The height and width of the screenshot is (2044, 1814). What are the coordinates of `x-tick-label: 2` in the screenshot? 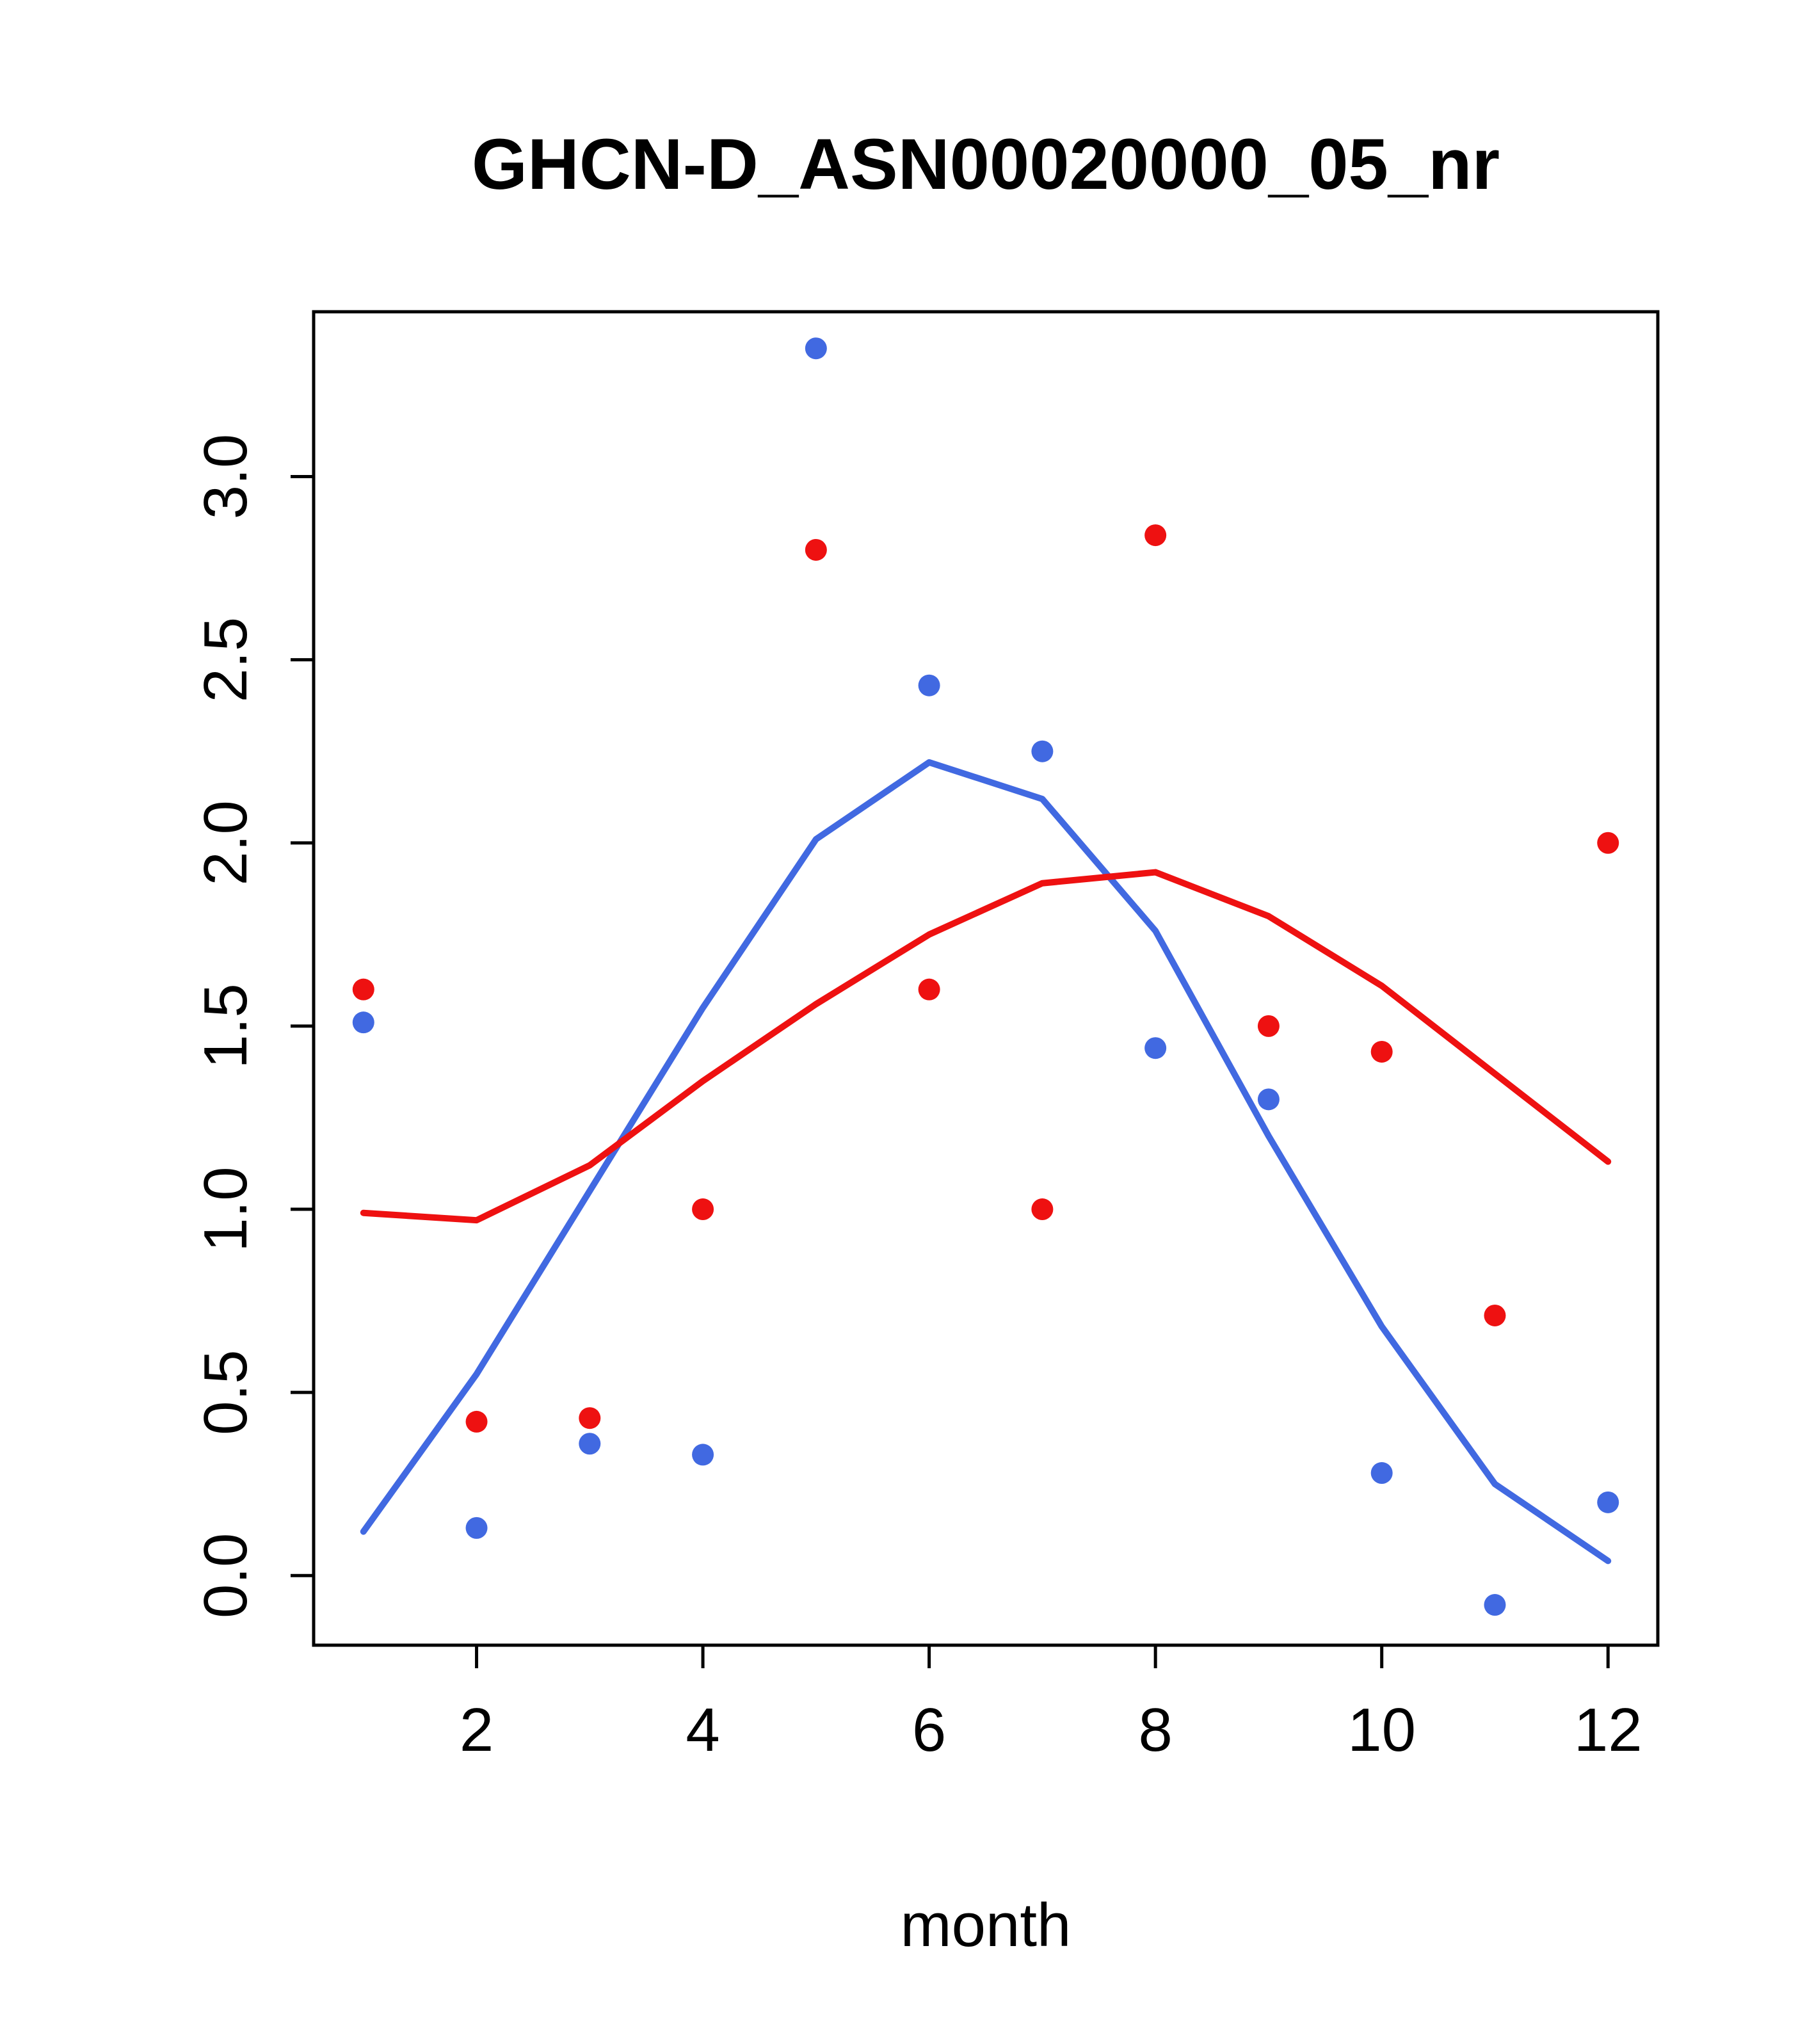 It's located at (477, 1730).